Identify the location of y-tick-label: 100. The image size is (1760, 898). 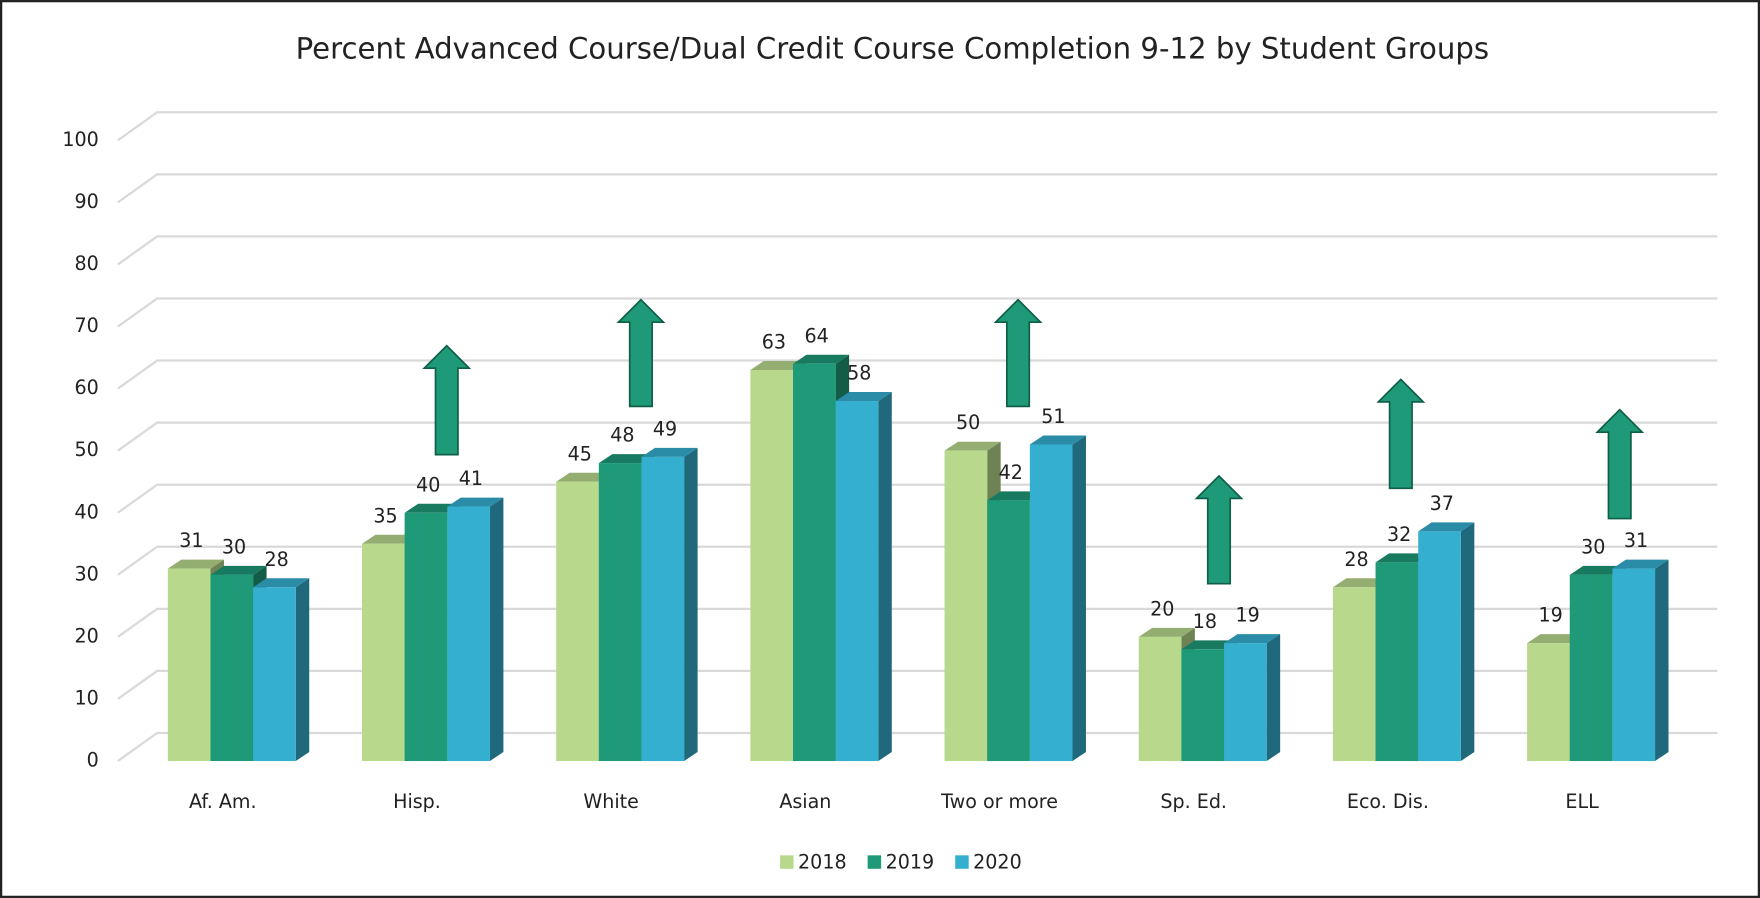
(80, 140).